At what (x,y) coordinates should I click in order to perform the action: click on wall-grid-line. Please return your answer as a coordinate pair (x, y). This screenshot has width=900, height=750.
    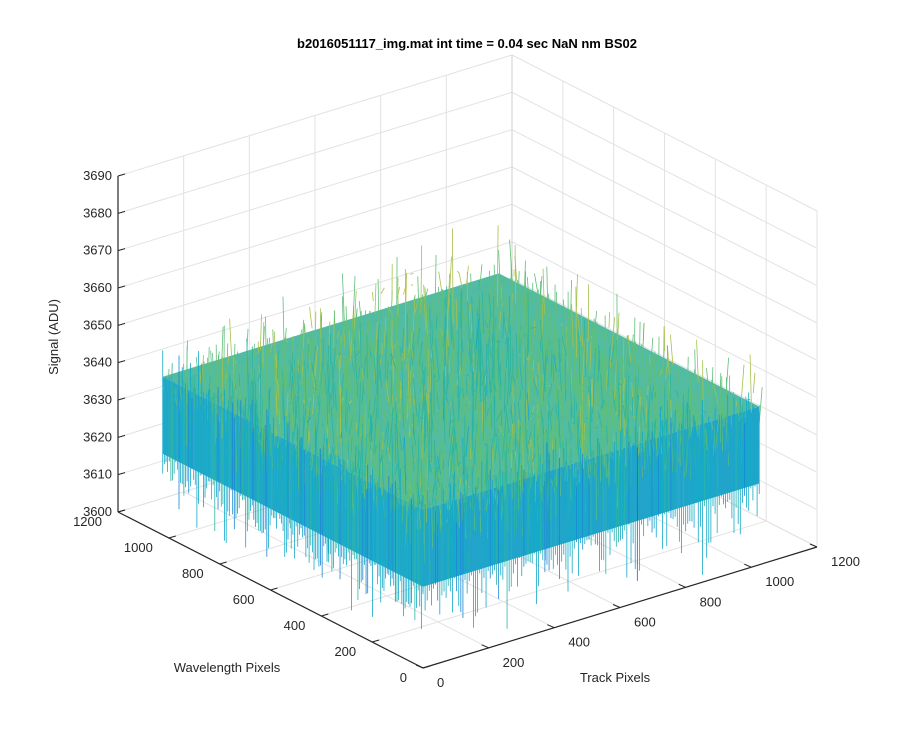
    Looking at the image, I should click on (315, 152).